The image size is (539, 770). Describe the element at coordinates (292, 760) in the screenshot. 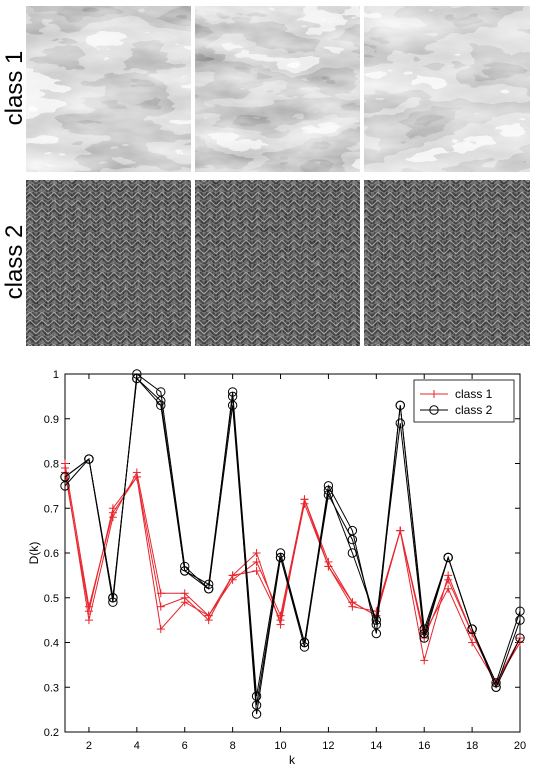

I see `x-axis-label: k` at that location.